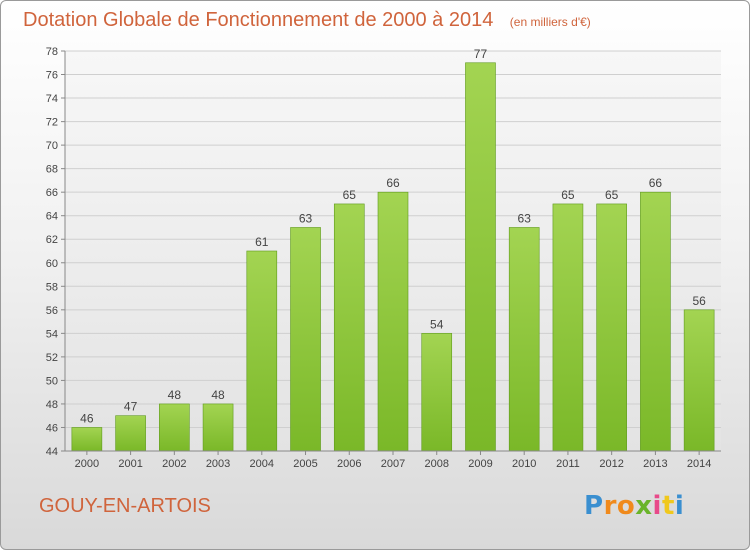 Image resolution: width=750 pixels, height=550 pixels. Describe the element at coordinates (550, 22) in the screenshot. I see `chart-unit-note: (en milliers d'€)` at that location.